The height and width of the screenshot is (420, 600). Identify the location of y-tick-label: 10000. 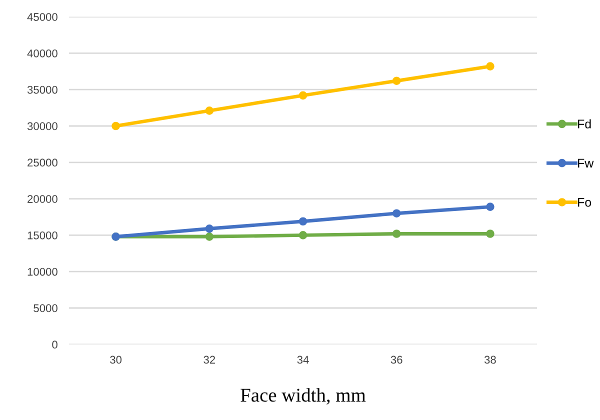
(43, 272).